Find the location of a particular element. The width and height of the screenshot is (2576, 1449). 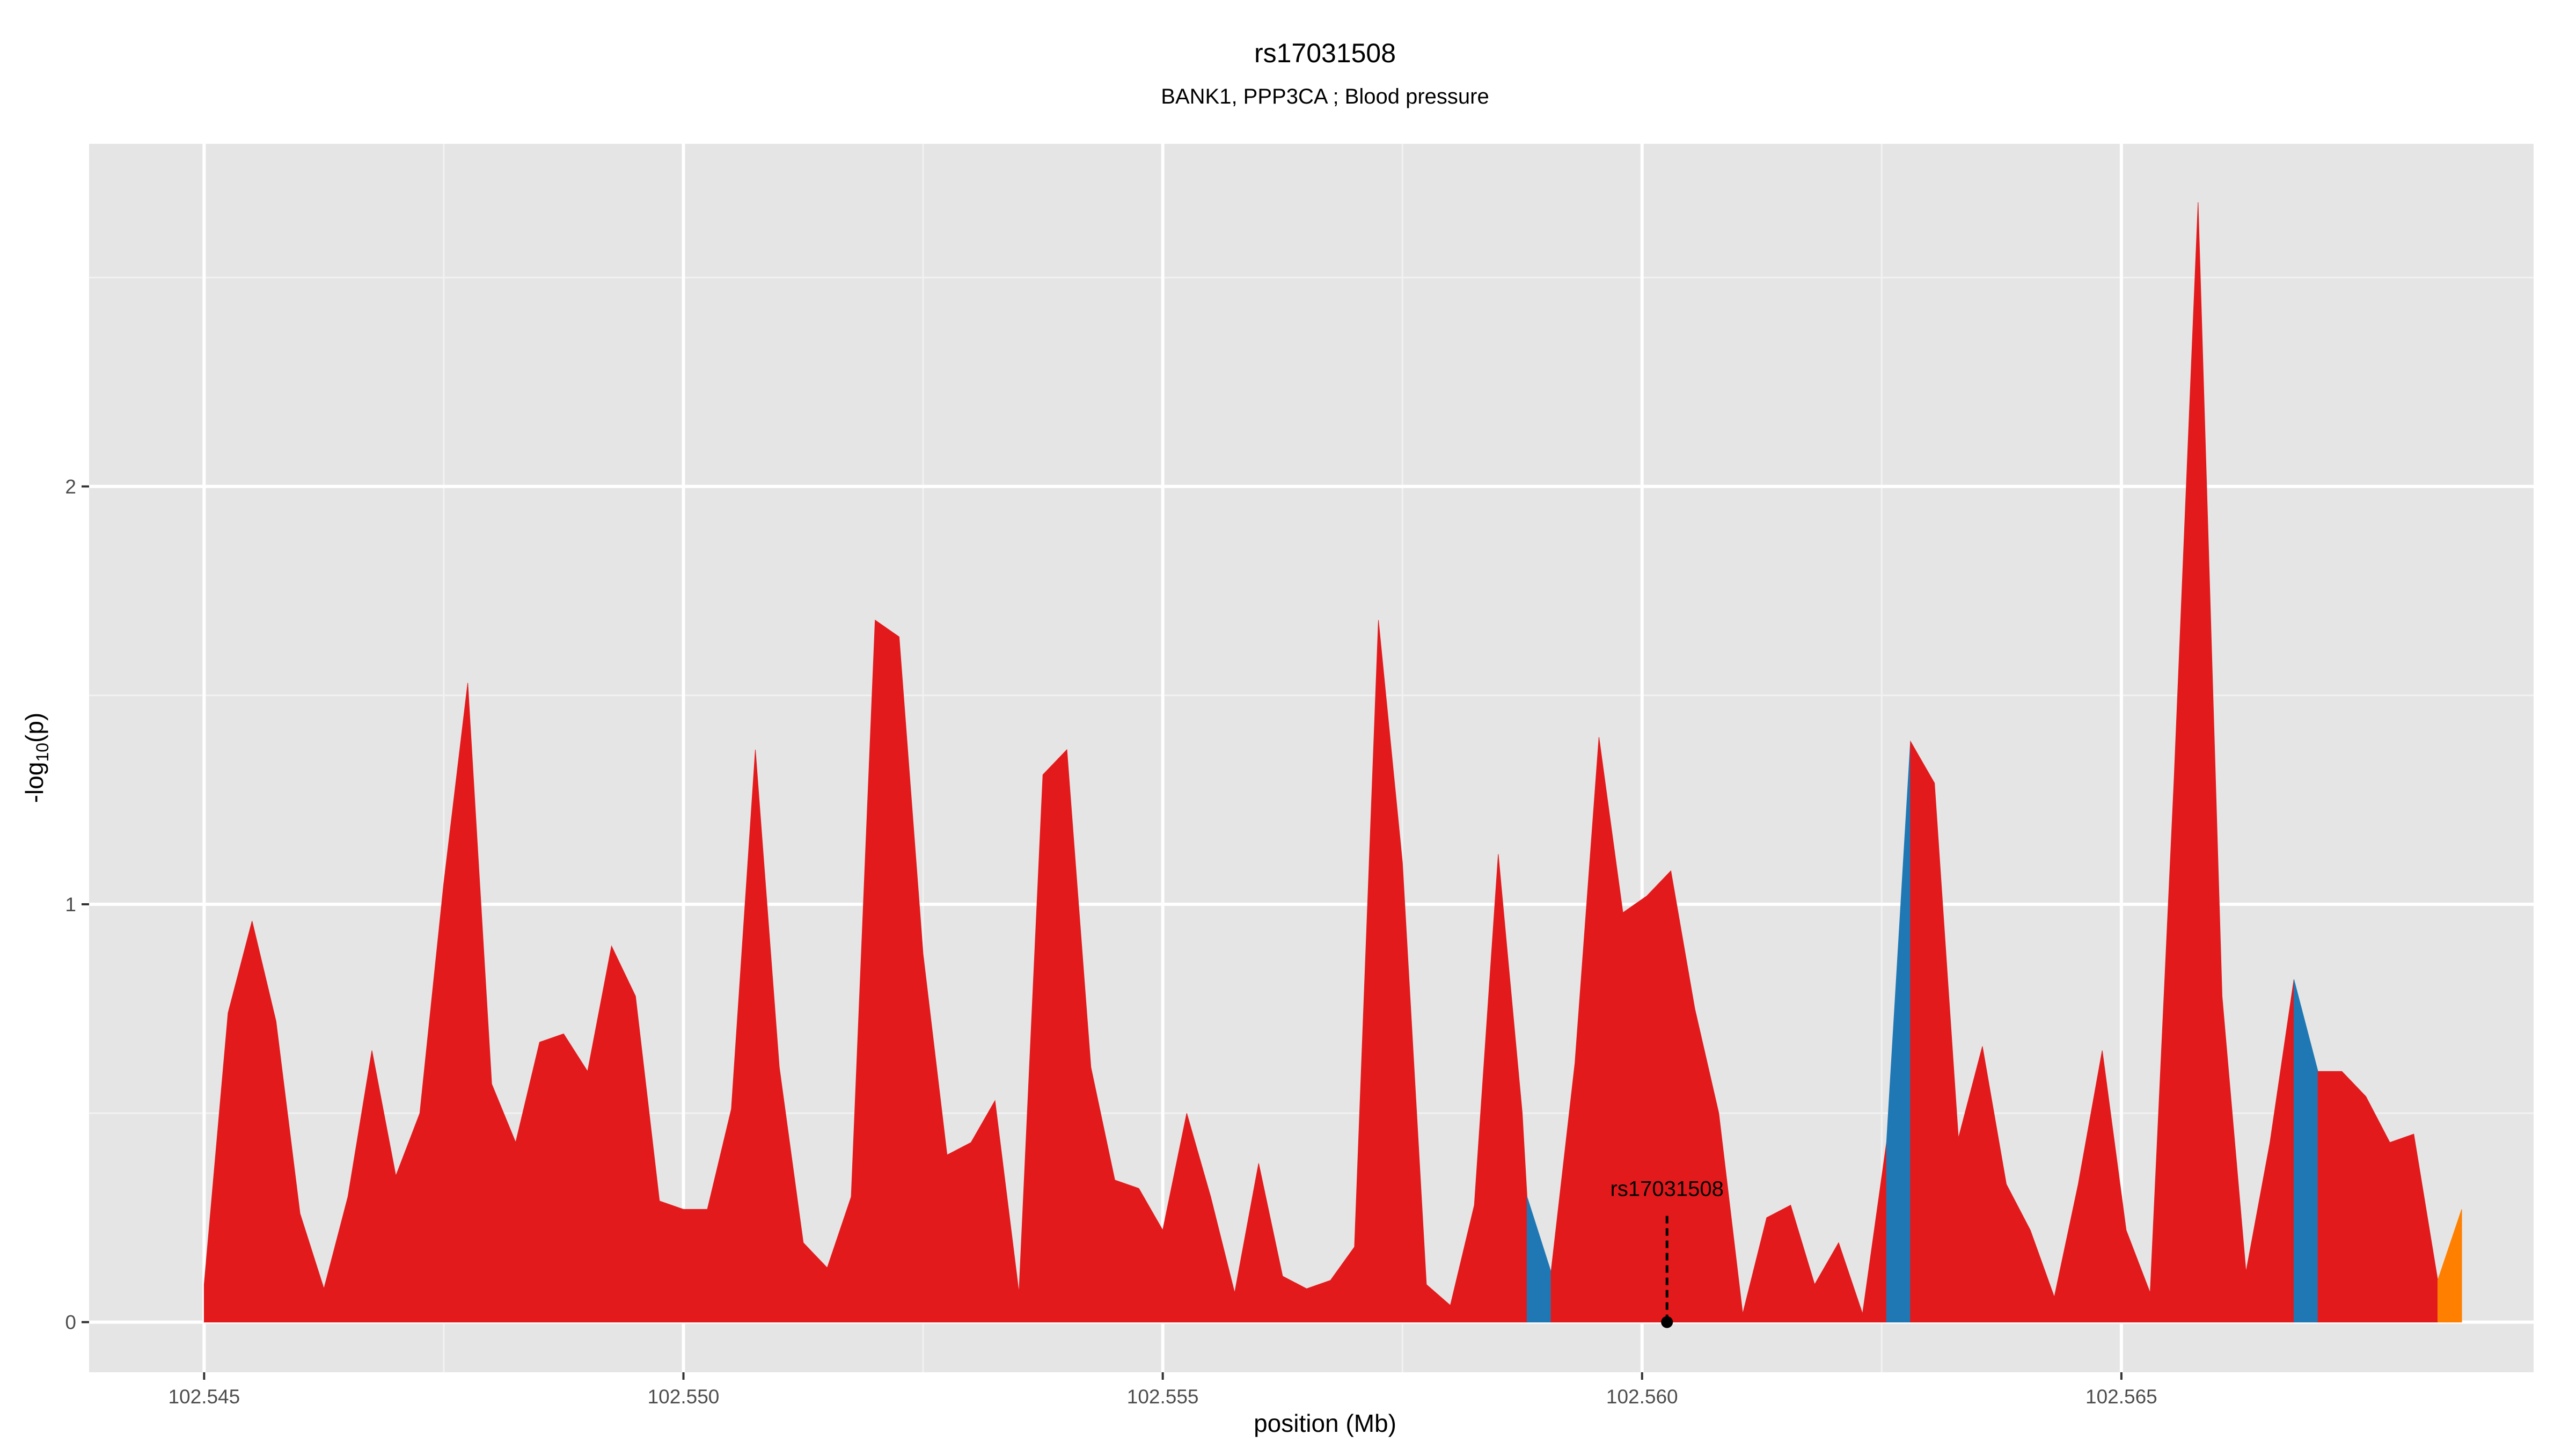

area-segment-7-orange is located at coordinates (2449, 1266).